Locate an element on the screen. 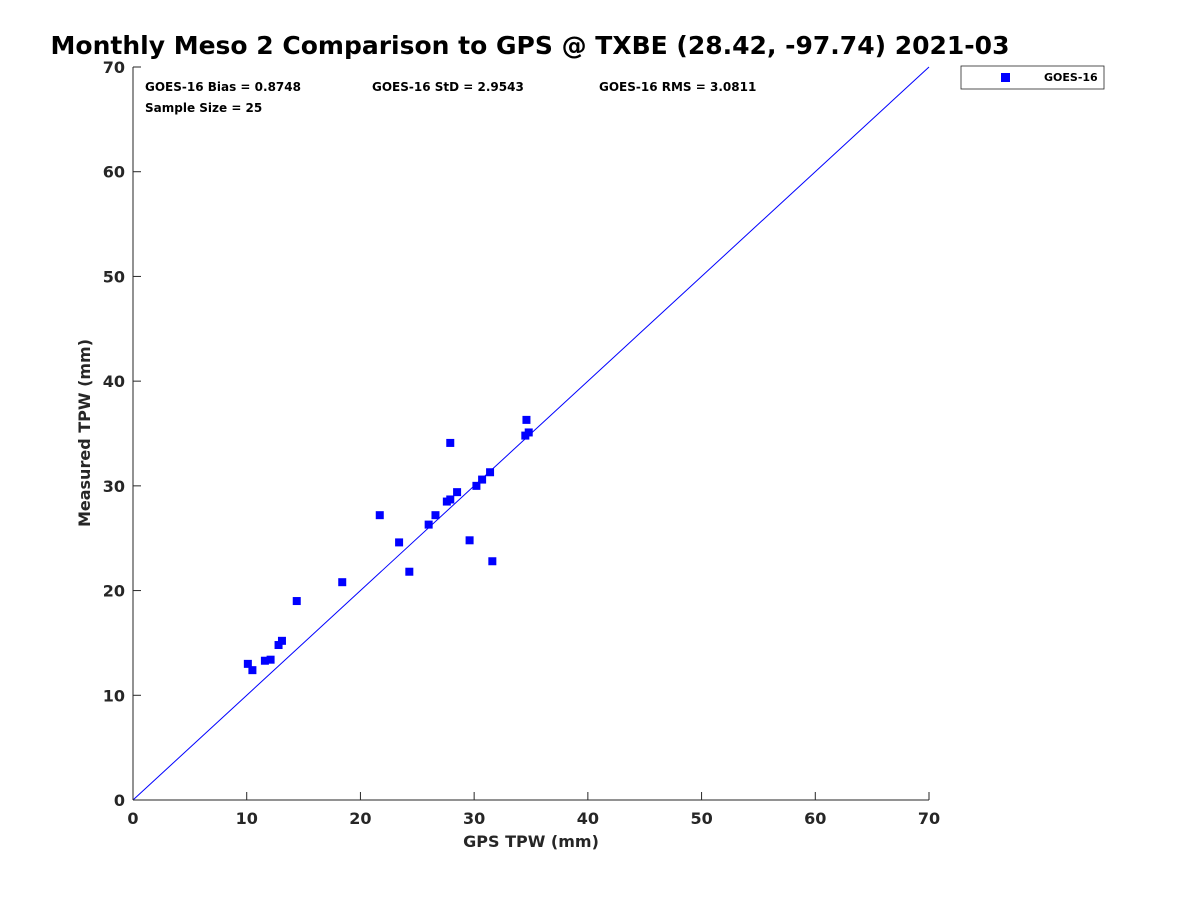 The height and width of the screenshot is (900, 1200). legend: GOES-16 is located at coordinates (1032, 77).